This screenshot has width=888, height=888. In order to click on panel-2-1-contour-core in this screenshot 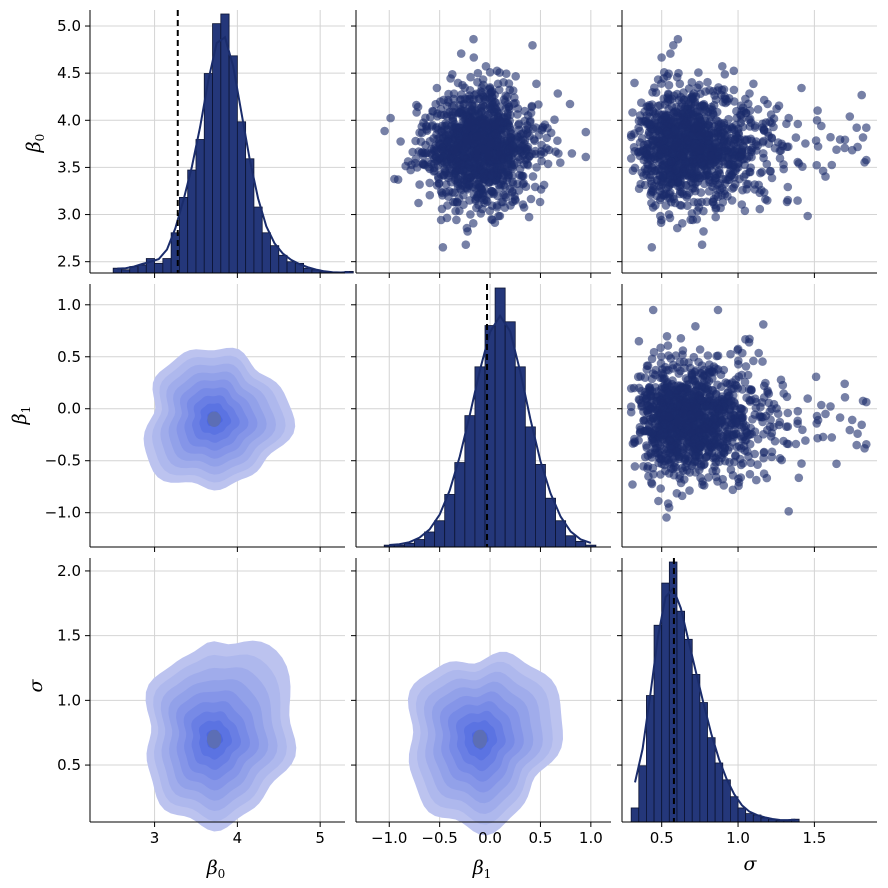, I will do `click(480, 739)`.